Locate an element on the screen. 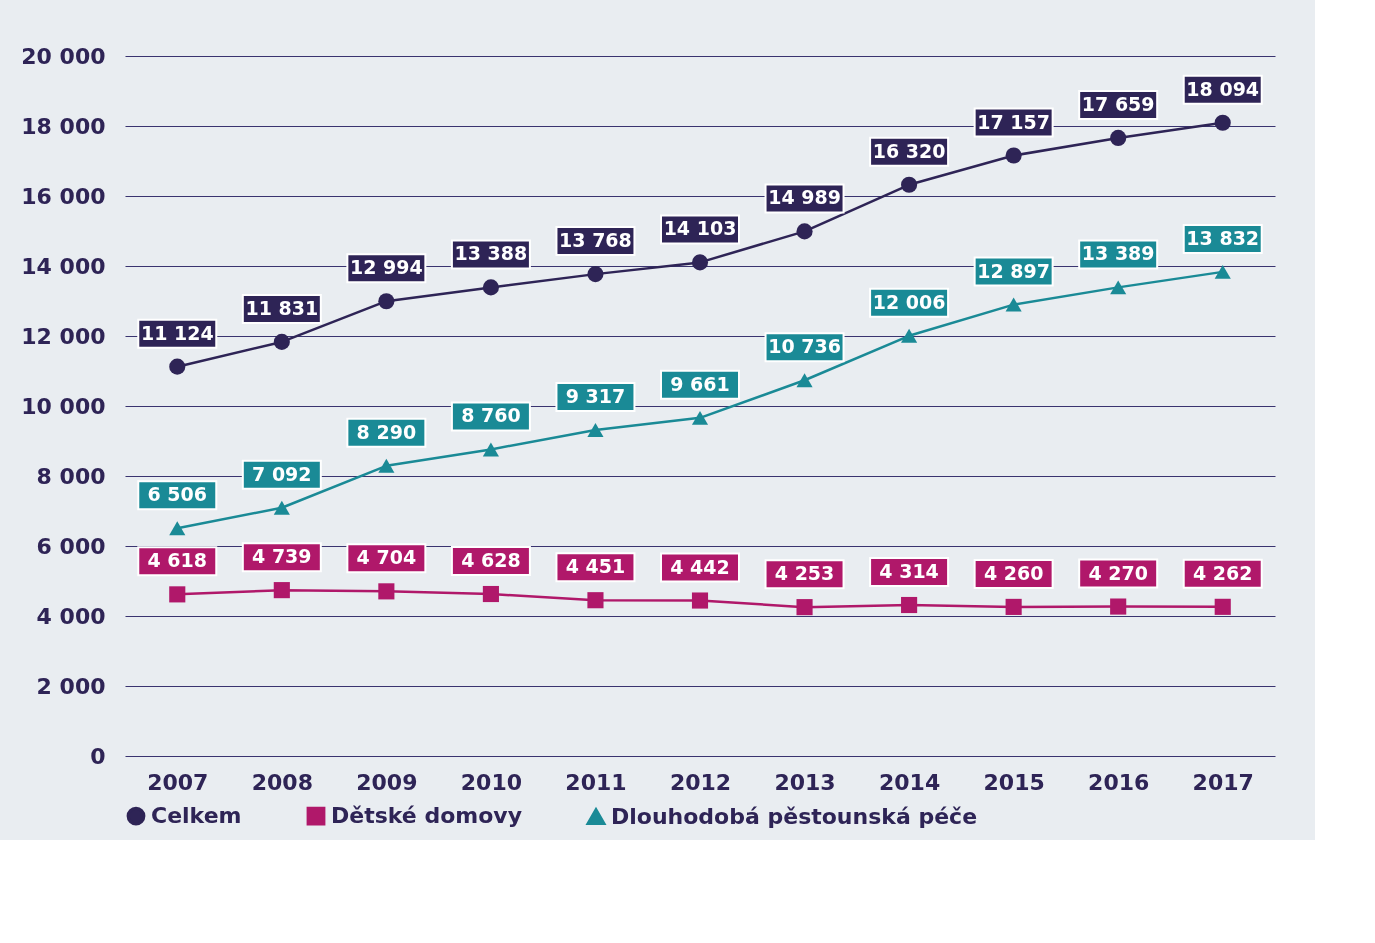 The image size is (1375, 943). x-tick-label: 2016 is located at coordinates (1119, 782).